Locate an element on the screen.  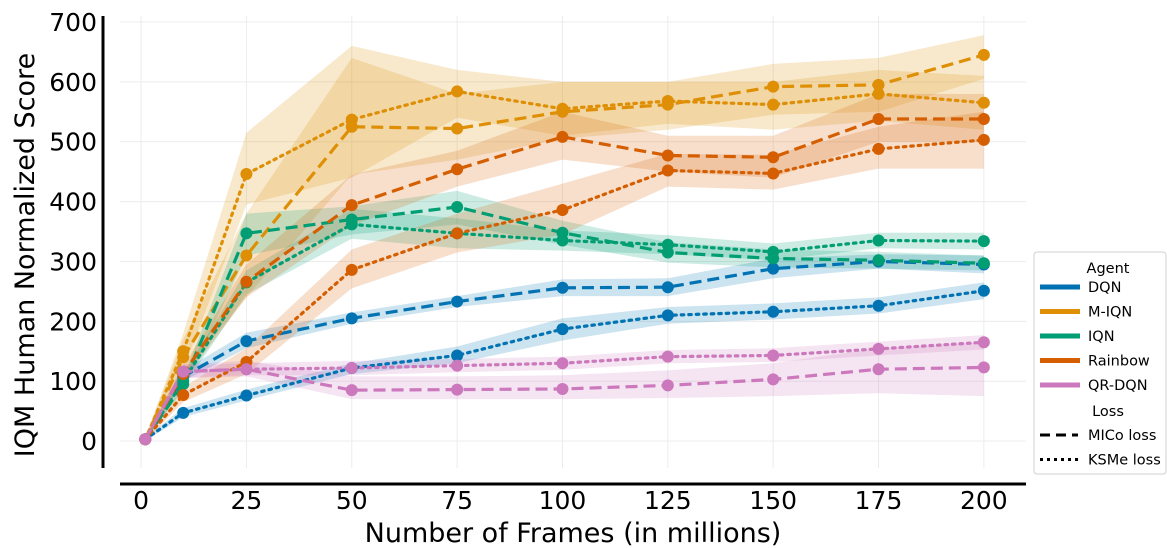
x-tick-label: 175 is located at coordinates (879, 500).